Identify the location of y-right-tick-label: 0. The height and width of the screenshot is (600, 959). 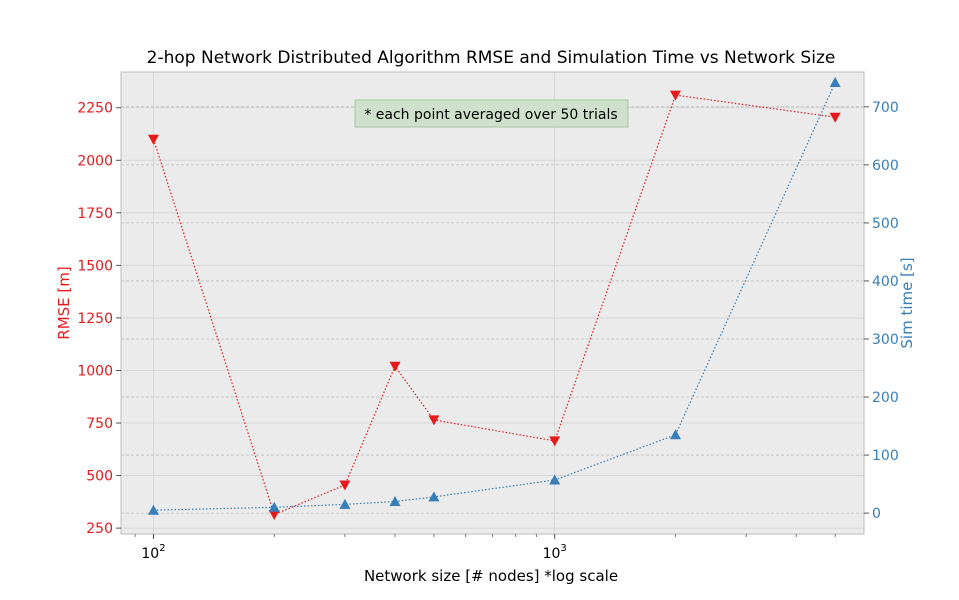
(876, 514).